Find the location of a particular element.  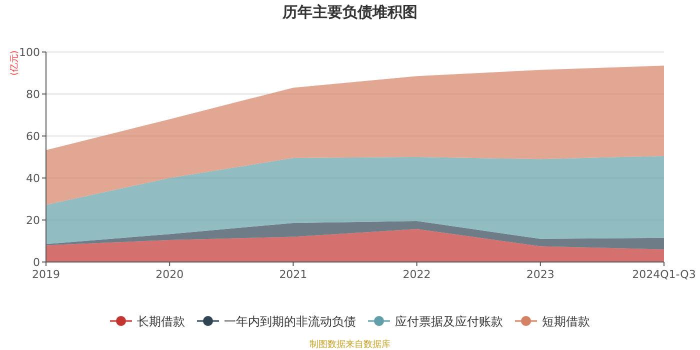

legend-label: 一年内到期的非流动负债 is located at coordinates (290, 321).